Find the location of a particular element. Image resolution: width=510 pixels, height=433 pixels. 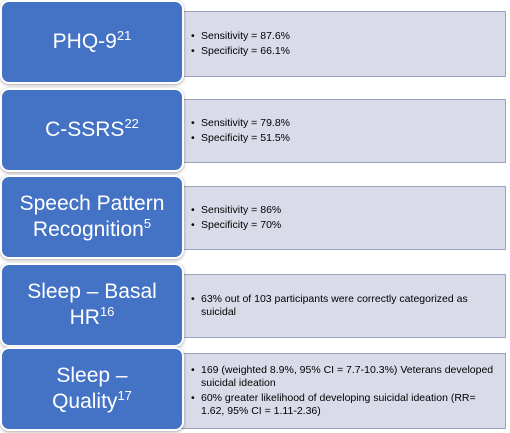

label-line-2: HR16 is located at coordinates (92, 318).